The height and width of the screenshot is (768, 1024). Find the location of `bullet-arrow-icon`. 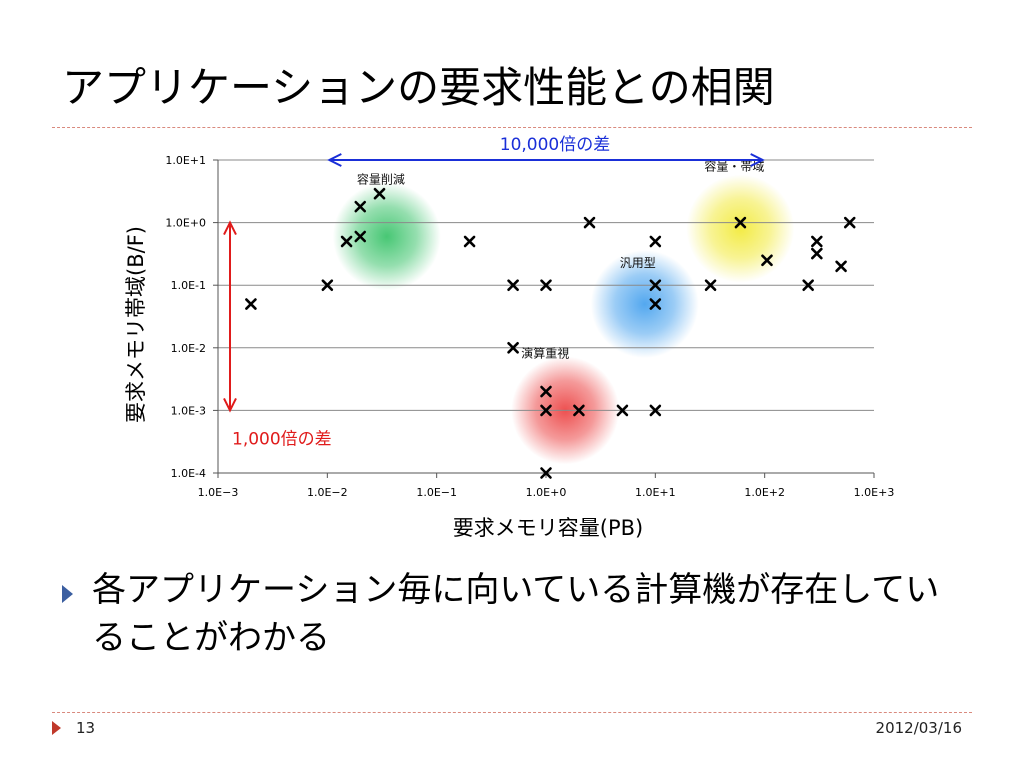

bullet-arrow-icon is located at coordinates (67, 594).